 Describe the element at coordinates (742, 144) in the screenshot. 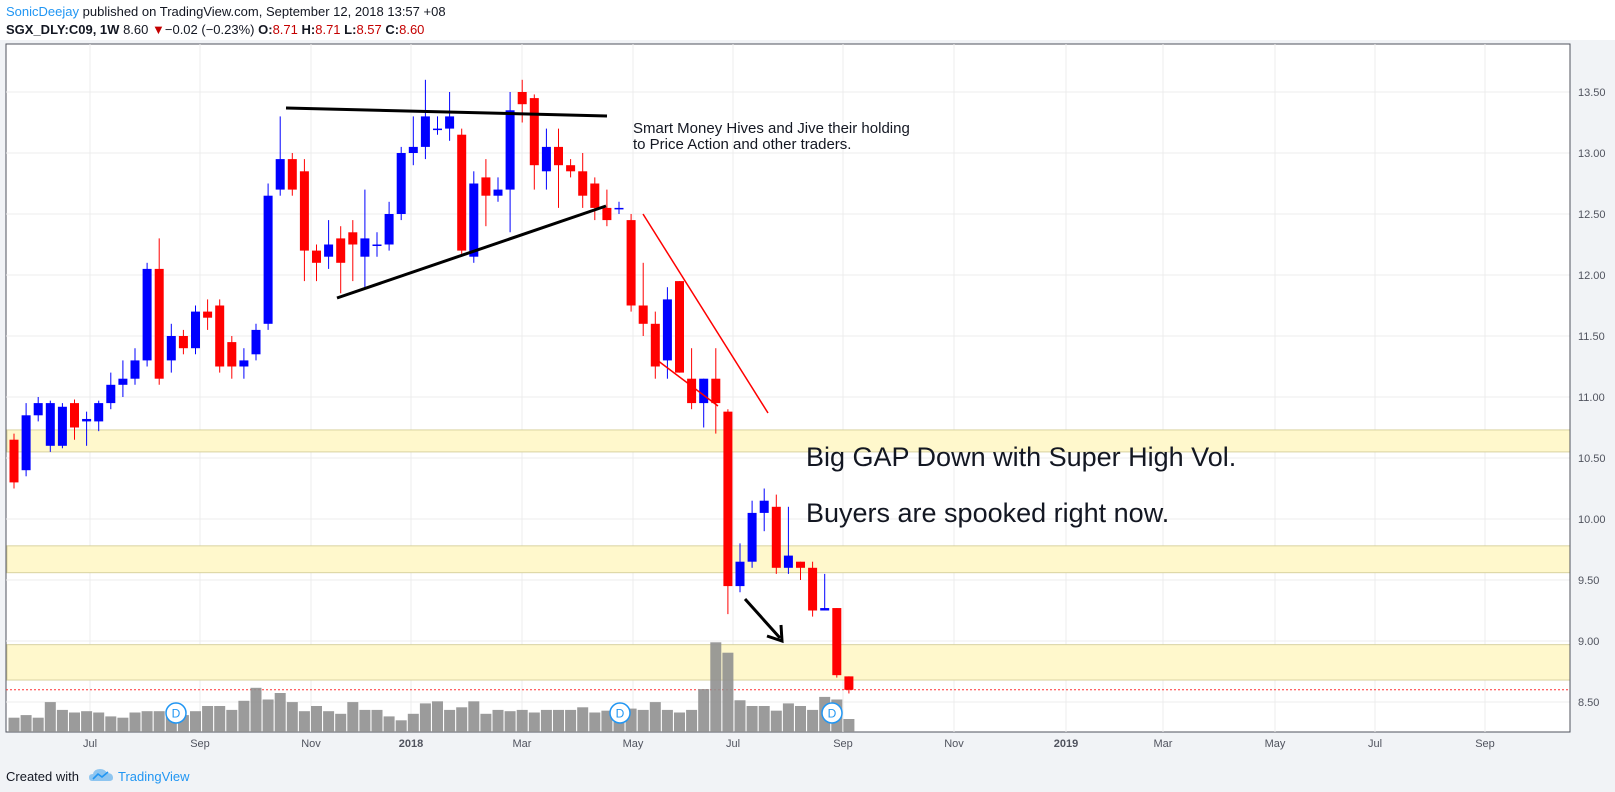

I see `annotation-smart-money-2: to Price Action and other traders.` at that location.